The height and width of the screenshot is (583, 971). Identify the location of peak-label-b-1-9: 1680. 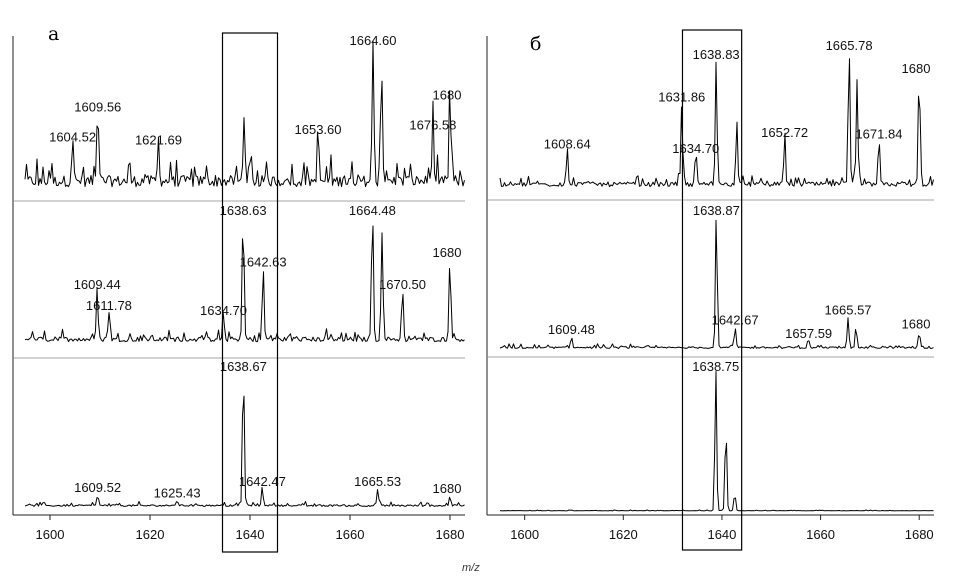
(916, 68).